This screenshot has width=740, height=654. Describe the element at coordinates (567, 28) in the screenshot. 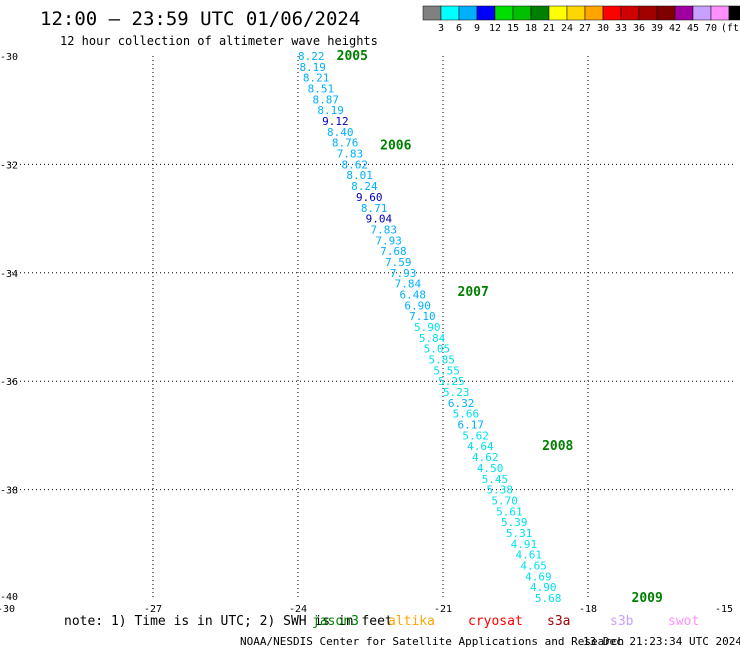

I see `color-scale-tick: 24` at that location.